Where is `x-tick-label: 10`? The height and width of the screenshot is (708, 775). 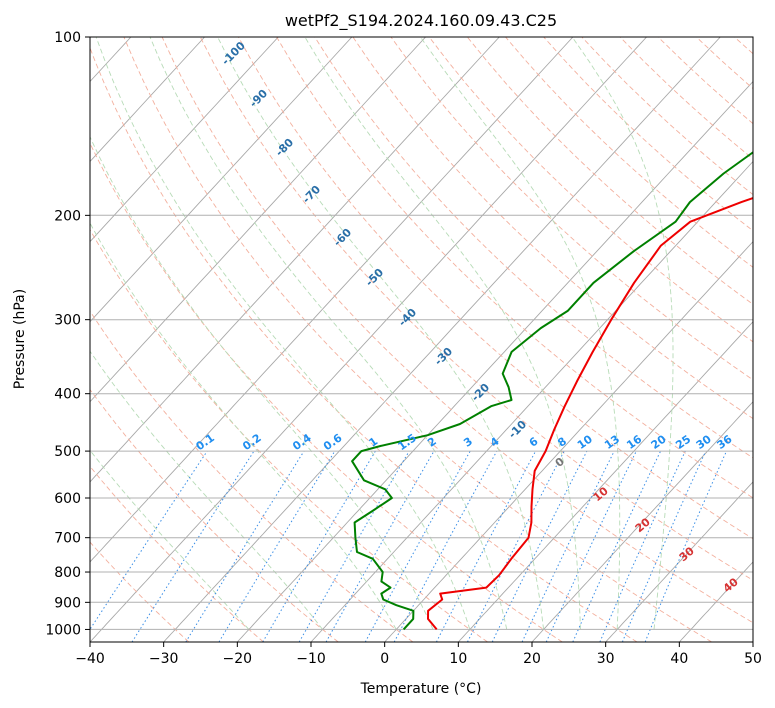
x-tick-label: 10 is located at coordinates (458, 659).